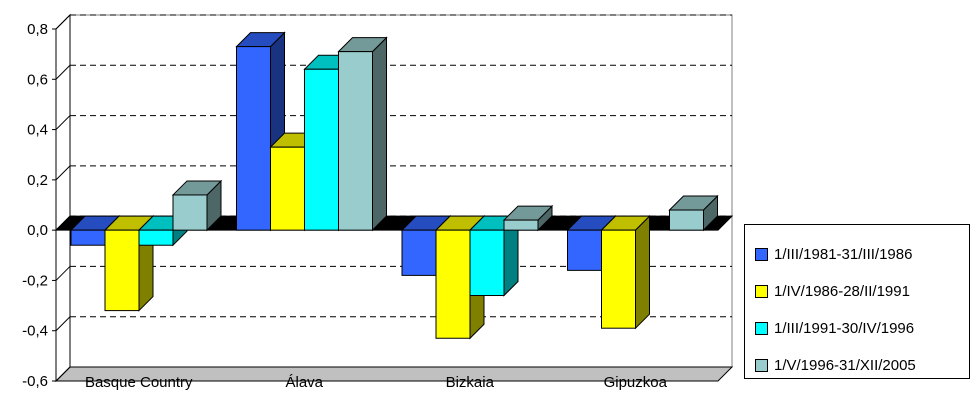 The image size is (977, 396). I want to click on legend-item-series-4: 1/V/1996-31/XII/2005, so click(835, 365).